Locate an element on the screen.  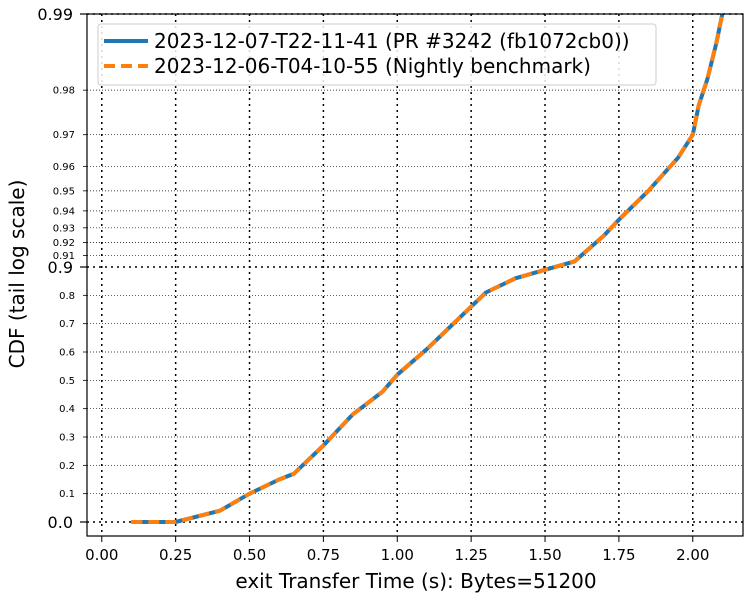
y-minor-tick-label: 0.97 is located at coordinates (64, 135).